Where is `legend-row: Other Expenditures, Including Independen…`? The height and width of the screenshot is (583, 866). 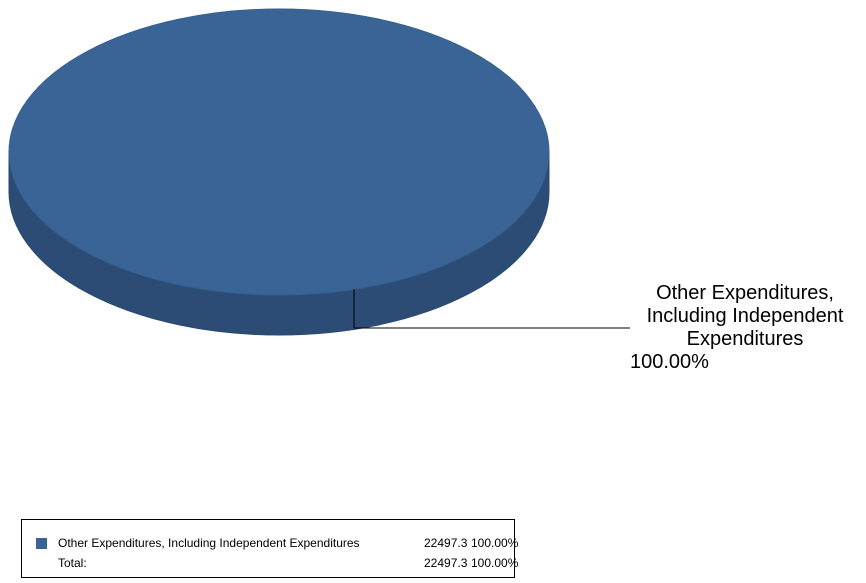 legend-row: Other Expenditures, Including Independen… is located at coordinates (270, 543).